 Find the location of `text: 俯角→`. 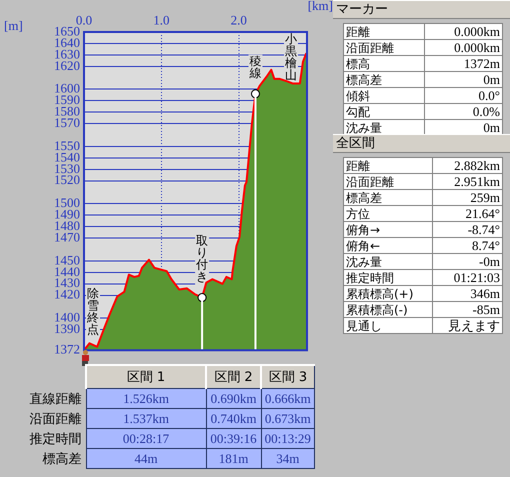

text: 俯角→ is located at coordinates (388, 230).